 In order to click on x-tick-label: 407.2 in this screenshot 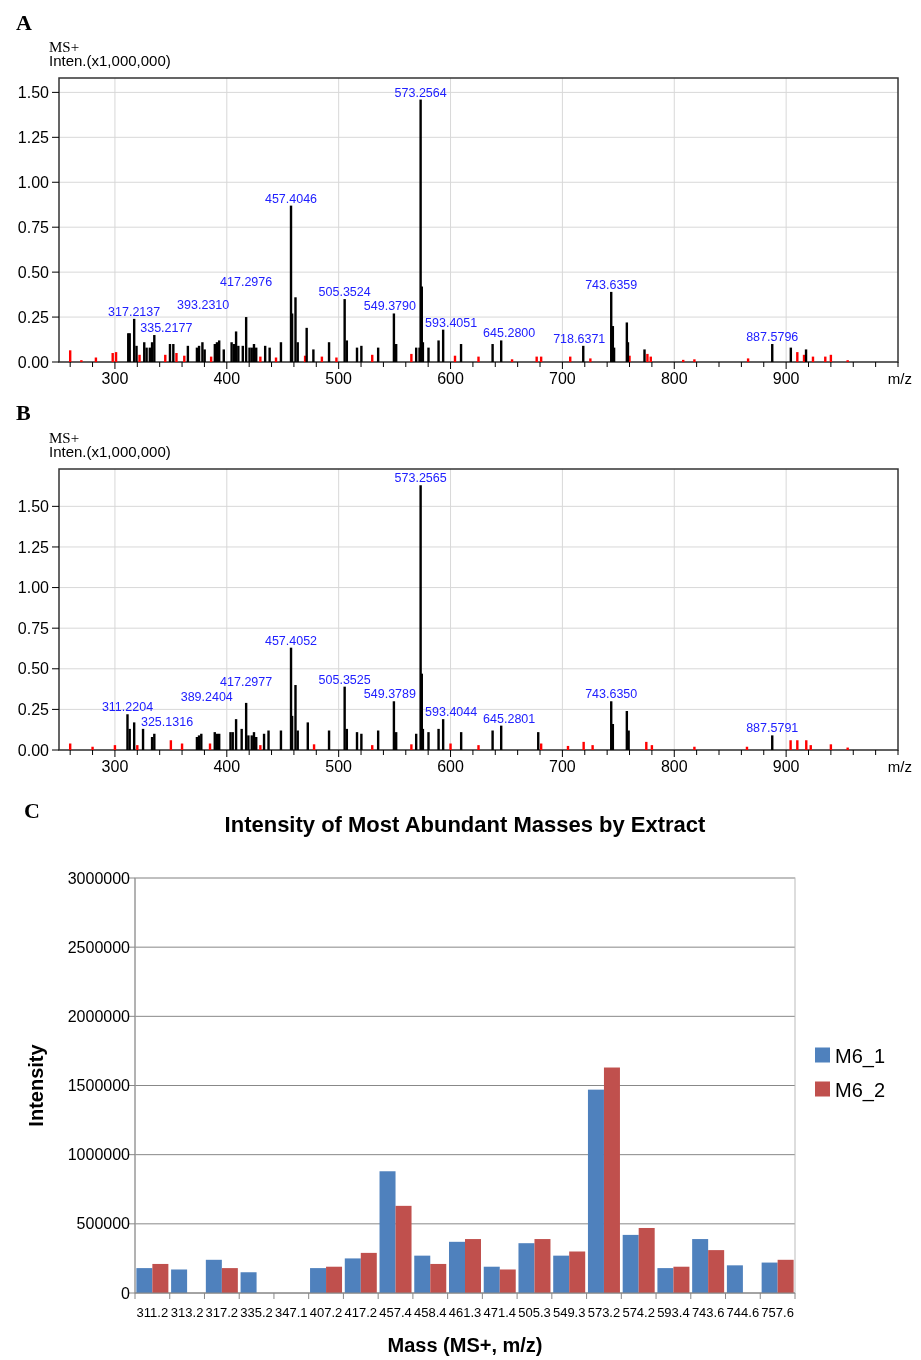, I will do `click(326, 1312)`.